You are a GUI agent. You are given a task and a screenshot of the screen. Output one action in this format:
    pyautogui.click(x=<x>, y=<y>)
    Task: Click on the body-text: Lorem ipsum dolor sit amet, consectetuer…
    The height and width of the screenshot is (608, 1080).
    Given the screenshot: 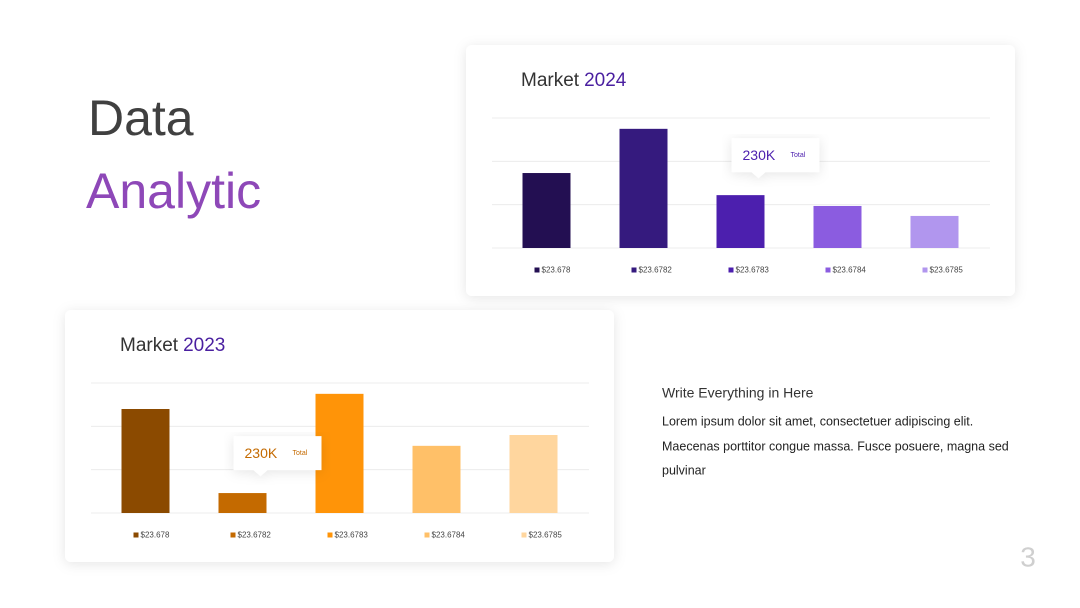 What is the action you would take?
    pyautogui.click(x=817, y=421)
    